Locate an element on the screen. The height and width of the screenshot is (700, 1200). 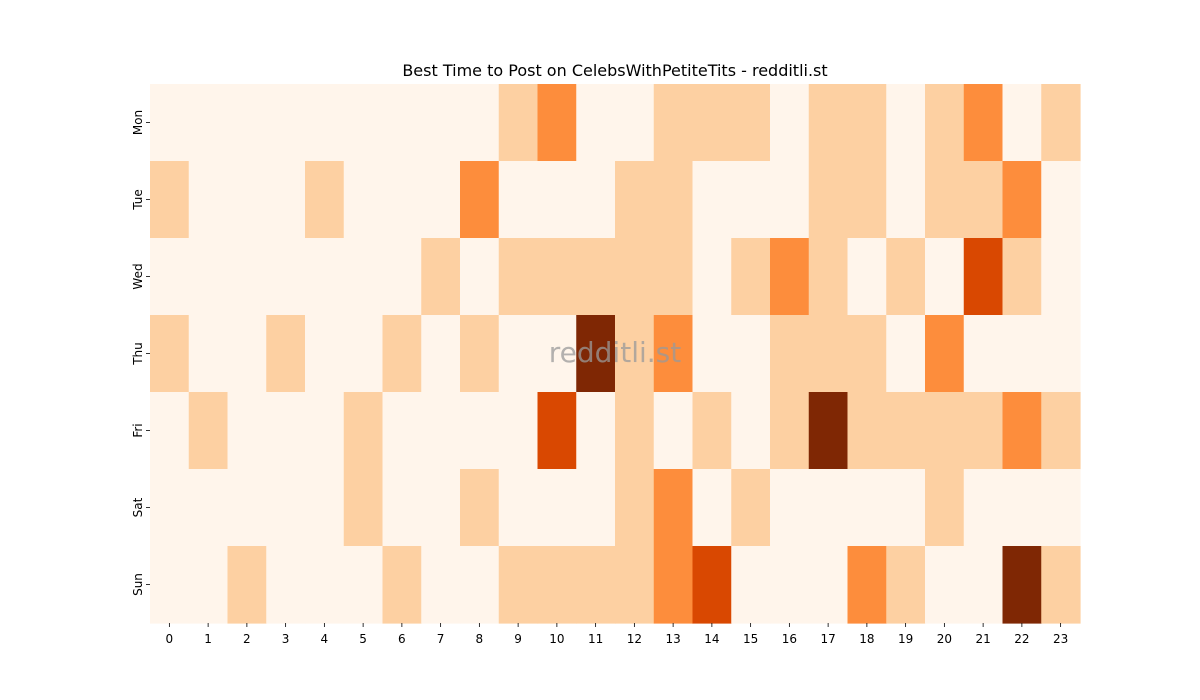
x-tick-label-11: 11 is located at coordinates (595, 639).